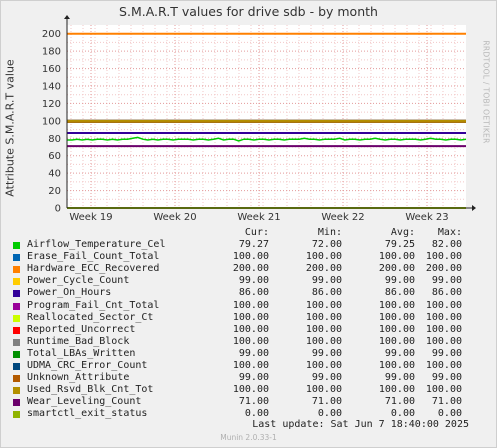 This screenshot has width=497, height=448. What do you see at coordinates (96, 245) in the screenshot?
I see `legend-series-name: Airflow_Temperature_Cel` at bounding box center [96, 245].